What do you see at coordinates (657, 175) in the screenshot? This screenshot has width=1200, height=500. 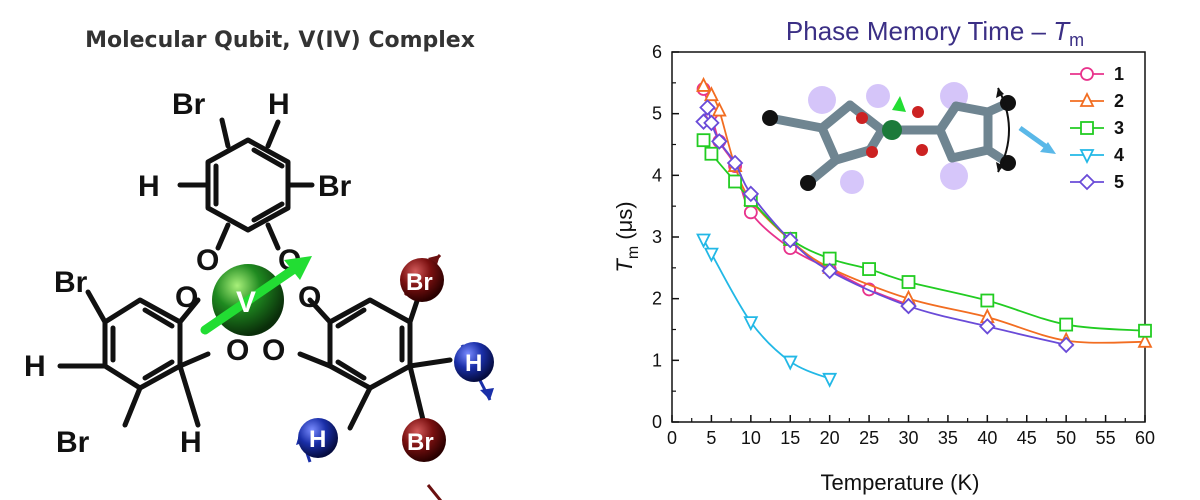 I see `y-tick-label: 4` at bounding box center [657, 175].